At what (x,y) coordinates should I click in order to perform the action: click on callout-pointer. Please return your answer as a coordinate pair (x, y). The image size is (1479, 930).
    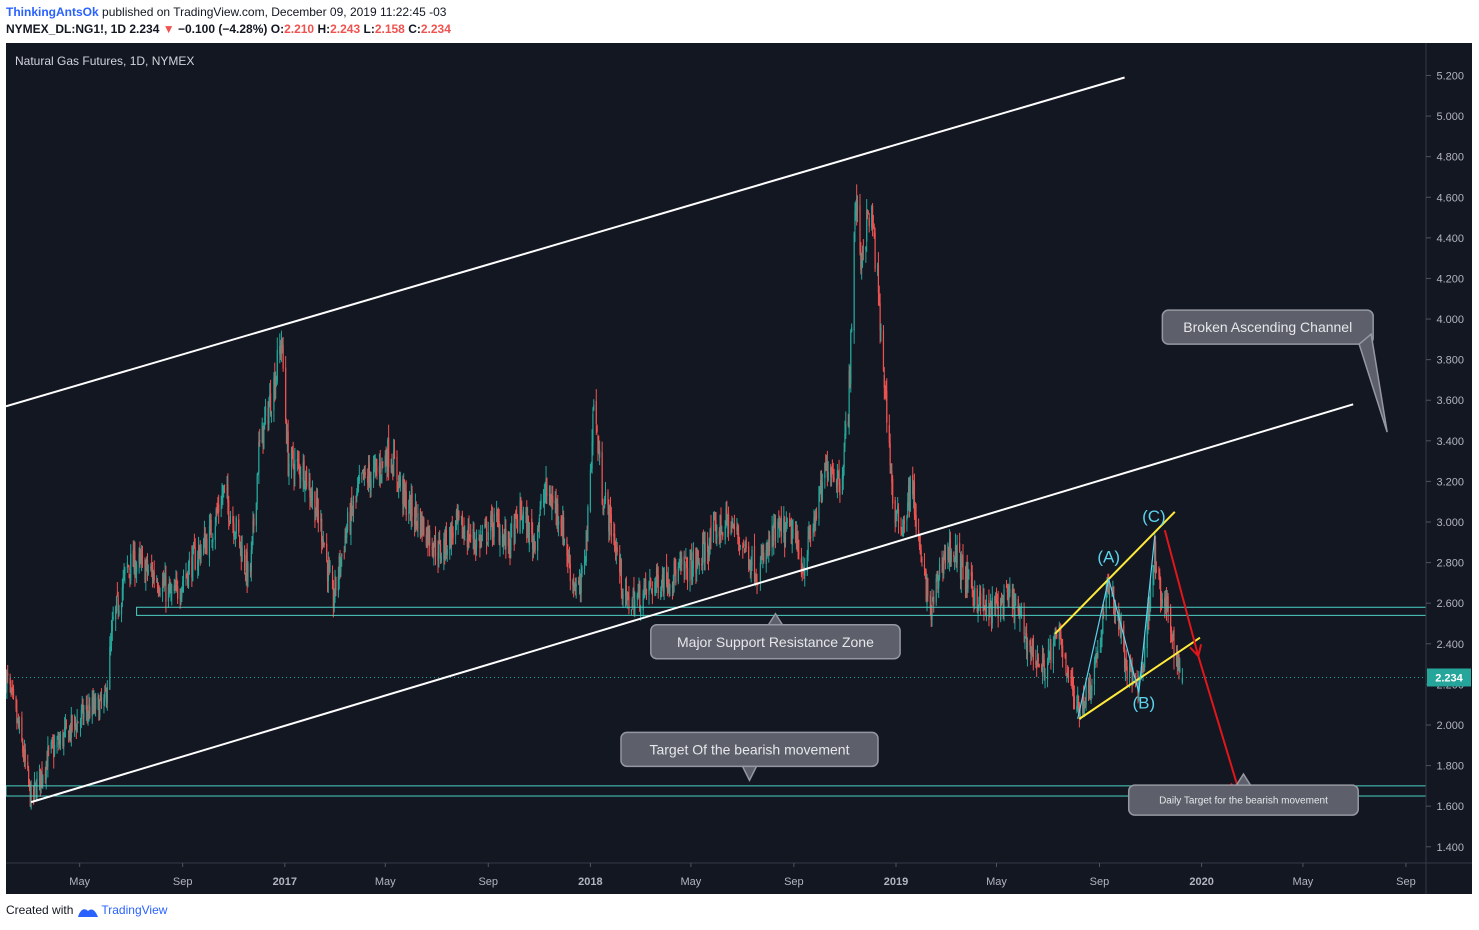
    Looking at the image, I should click on (1243, 779).